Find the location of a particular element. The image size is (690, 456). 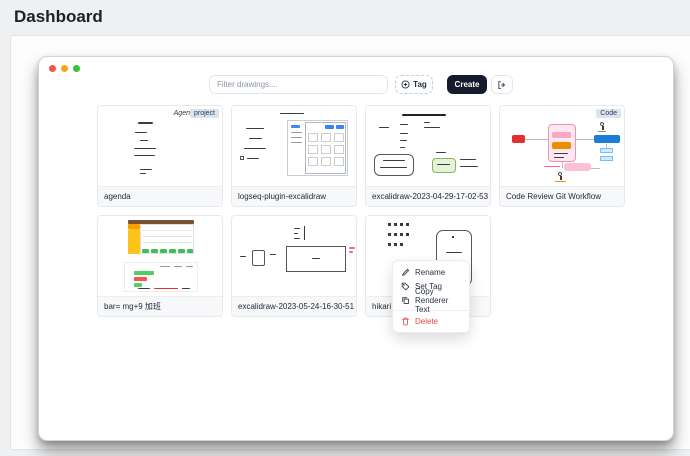

minimize-window-icon is located at coordinates (64, 68).